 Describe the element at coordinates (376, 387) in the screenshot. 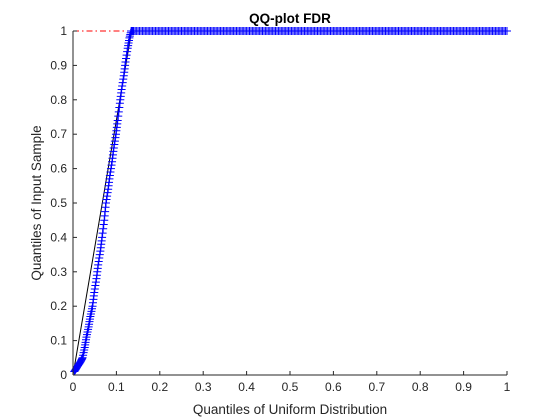

I see `x-tick-label: 0.7` at that location.